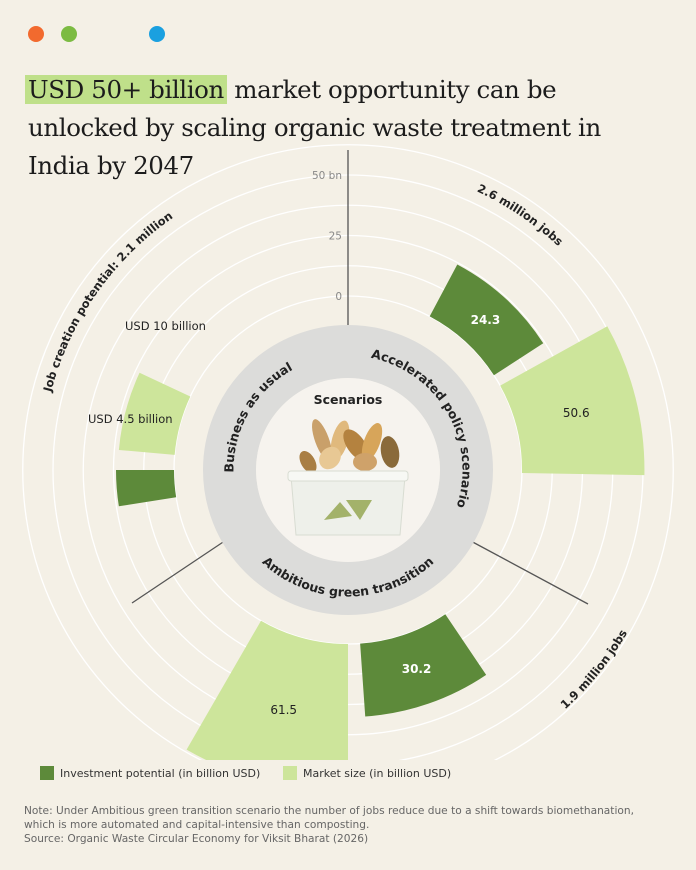 This screenshot has width=696, height=870. Describe the element at coordinates (126, 89) in the screenshot. I see `title-highlight: USD 50+ billion` at that location.